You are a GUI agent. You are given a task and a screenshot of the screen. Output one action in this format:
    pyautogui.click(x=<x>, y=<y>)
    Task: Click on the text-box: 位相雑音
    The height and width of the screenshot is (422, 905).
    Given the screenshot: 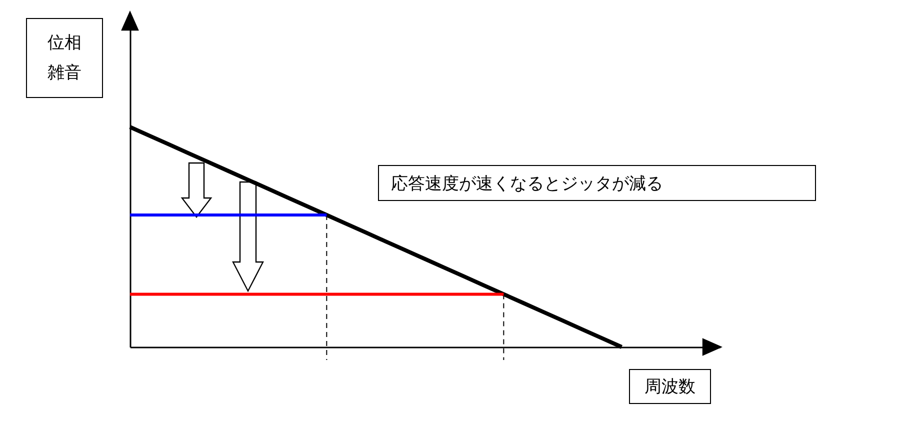 What is the action you would take?
    pyautogui.click(x=64, y=58)
    